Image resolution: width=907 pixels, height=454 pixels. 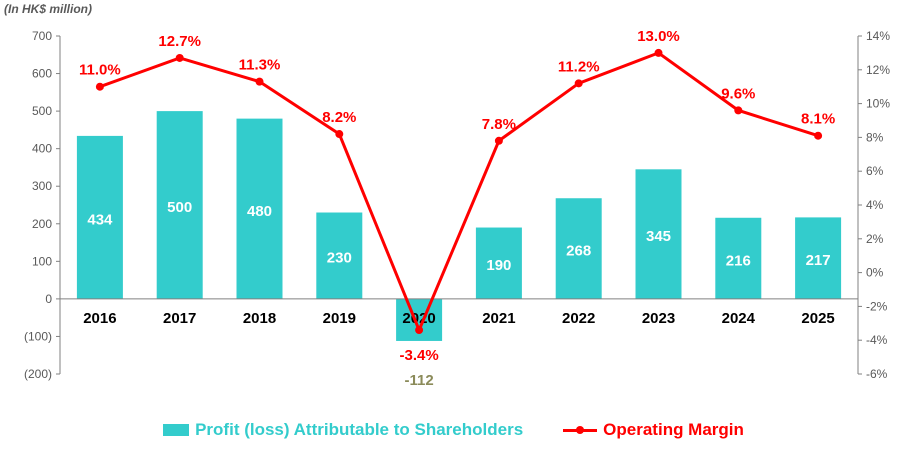 What do you see at coordinates (179, 57) in the screenshot?
I see `margin-point-2017` at bounding box center [179, 57].